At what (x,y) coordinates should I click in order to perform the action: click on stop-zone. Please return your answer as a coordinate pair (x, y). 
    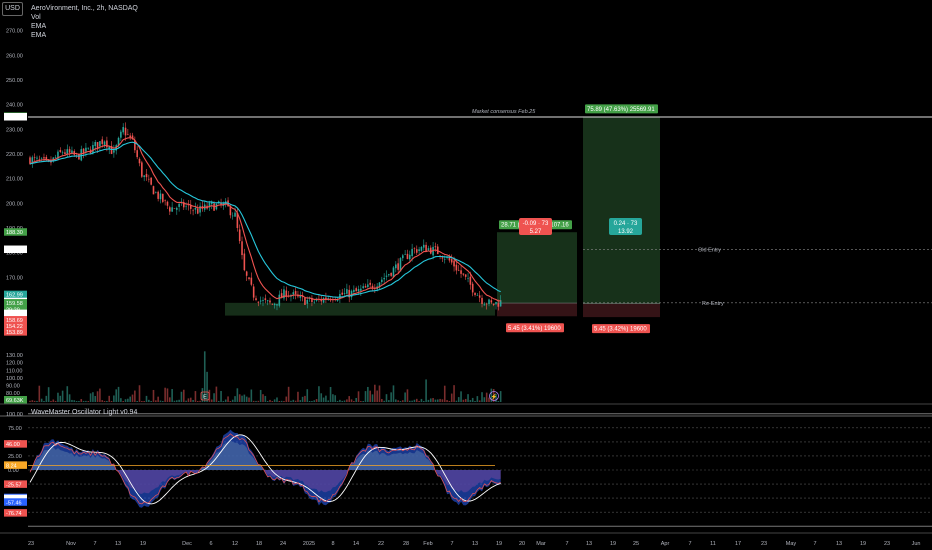
    Looking at the image, I should click on (537, 310).